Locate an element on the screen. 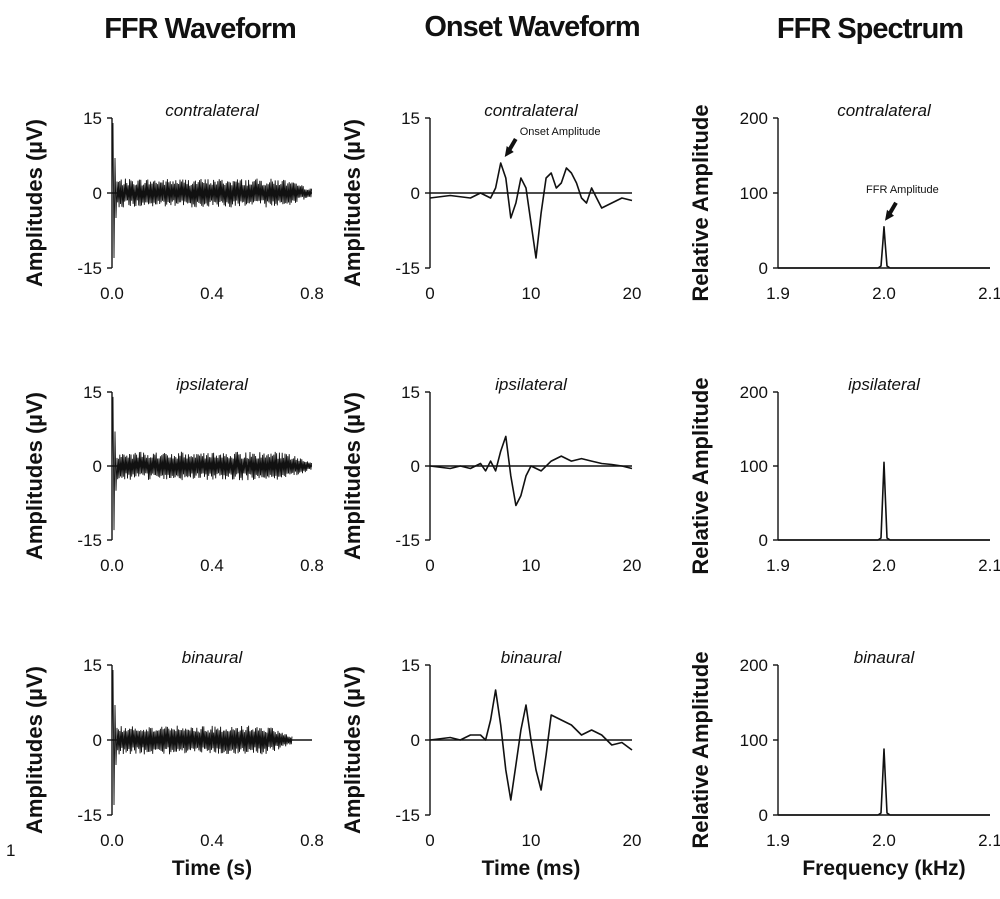 This screenshot has height=899, width=1000. column-title-ffr-spectrum: FFR Spectrum is located at coordinates (870, 29).